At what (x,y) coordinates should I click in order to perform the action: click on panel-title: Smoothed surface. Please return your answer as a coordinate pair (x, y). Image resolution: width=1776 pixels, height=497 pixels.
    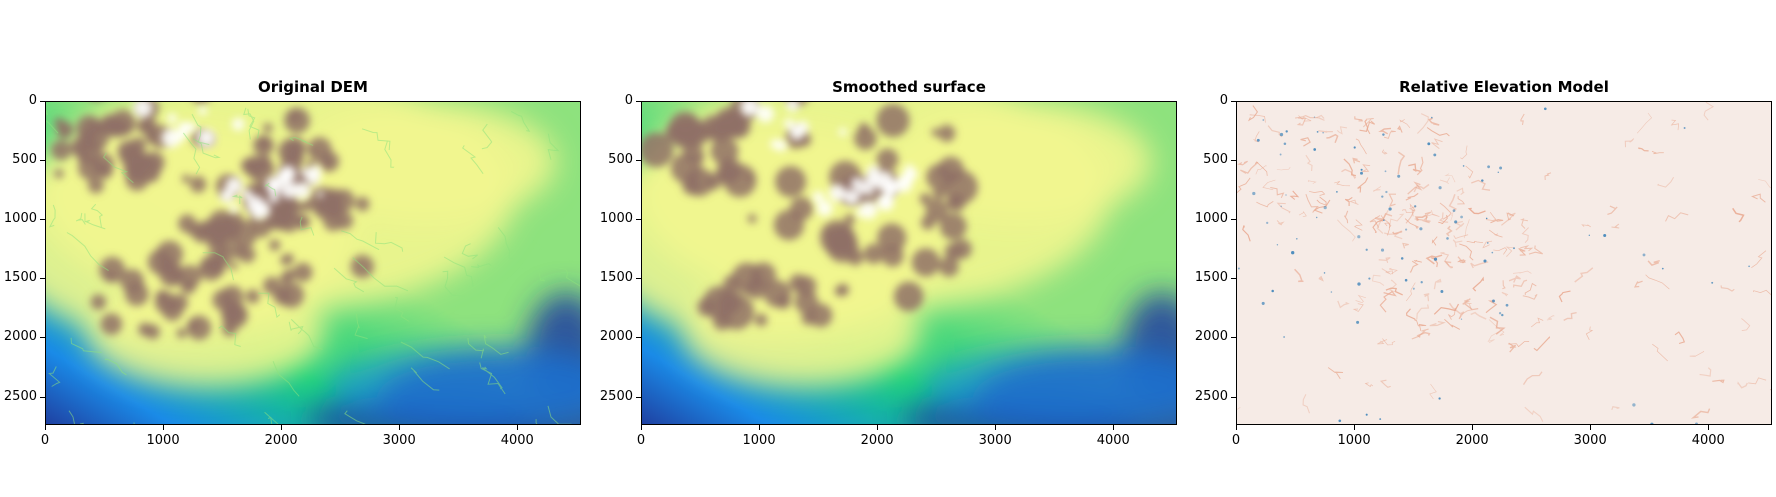
    Looking at the image, I should click on (909, 87).